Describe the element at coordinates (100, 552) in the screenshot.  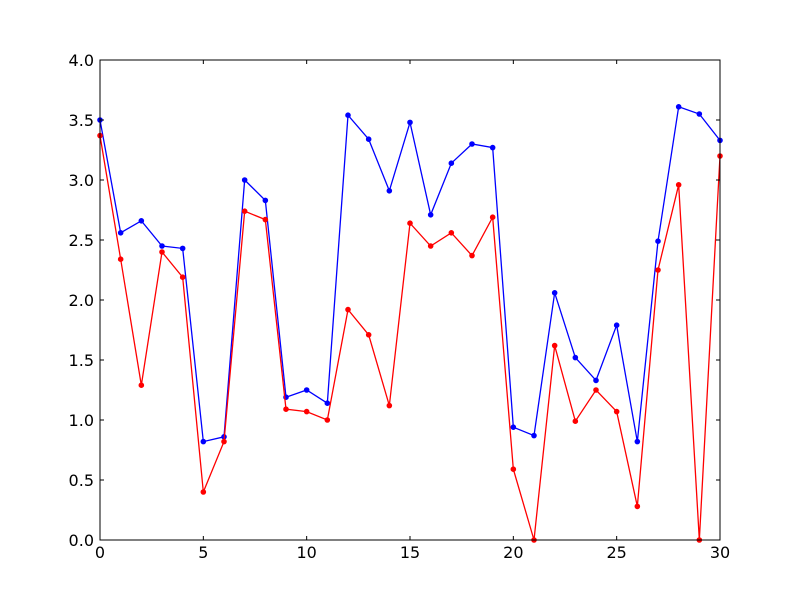
I see `x-tick-label: 0` at that location.